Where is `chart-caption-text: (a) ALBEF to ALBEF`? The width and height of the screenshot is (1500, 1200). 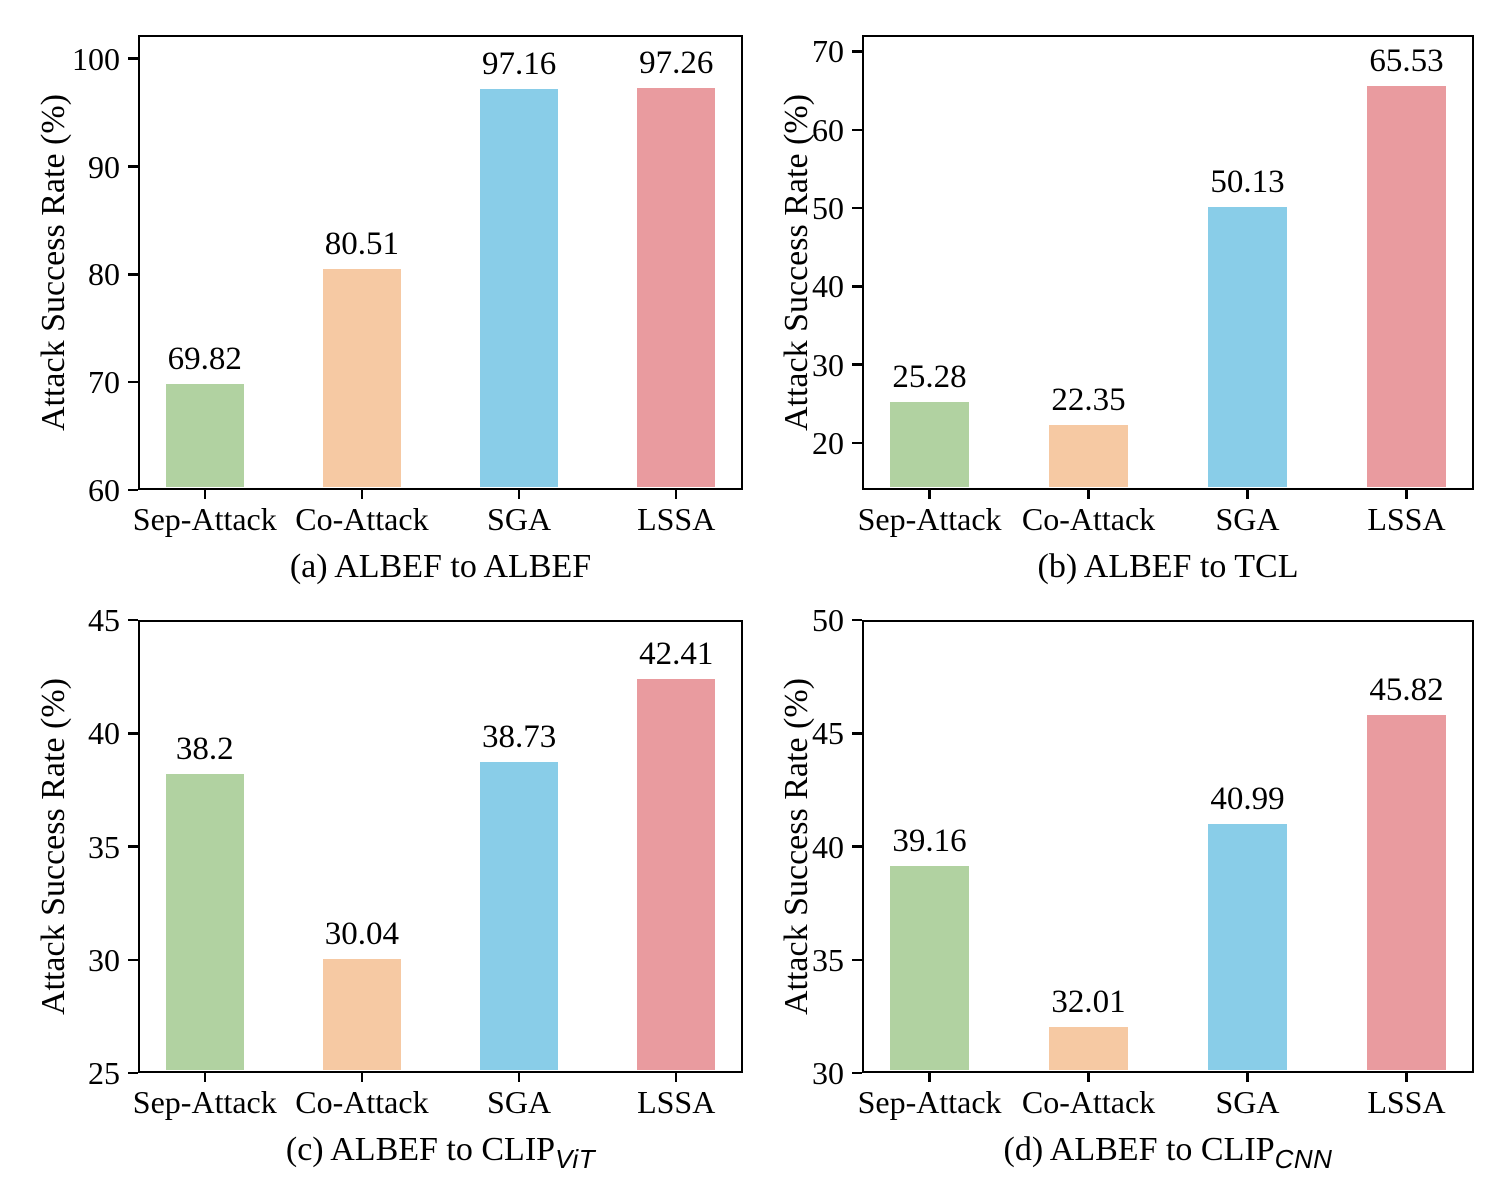 chart-caption-text: (a) ALBEF to ALBEF is located at coordinates (440, 566).